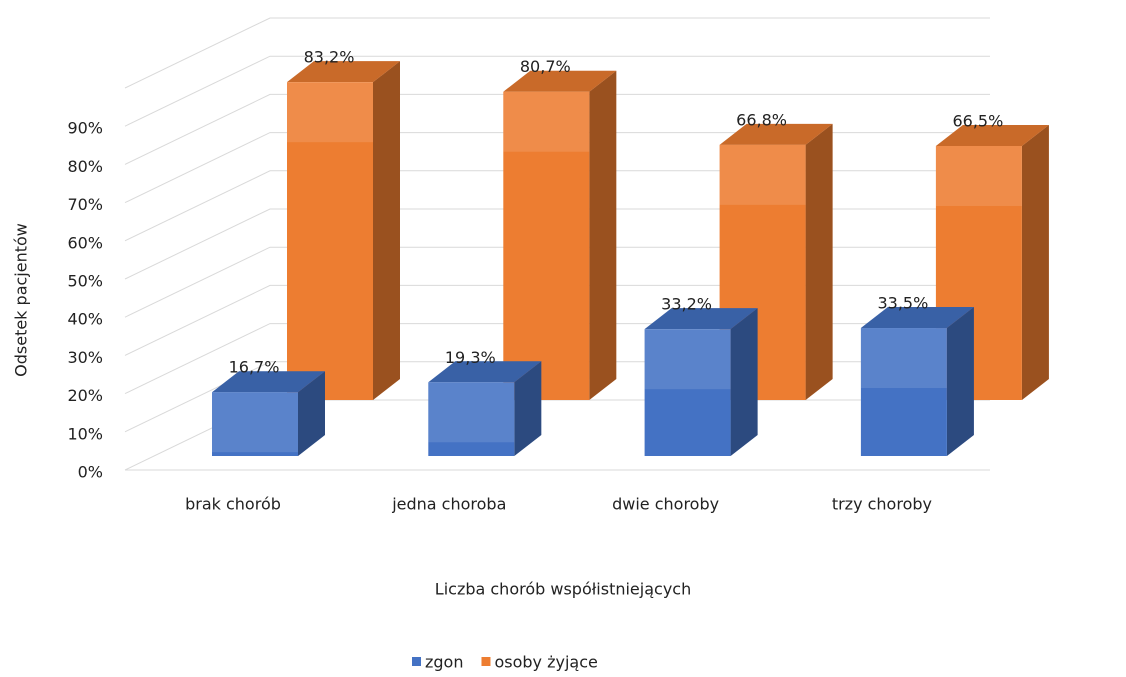  I want to click on y-tick-label: 80%, so click(85, 166).